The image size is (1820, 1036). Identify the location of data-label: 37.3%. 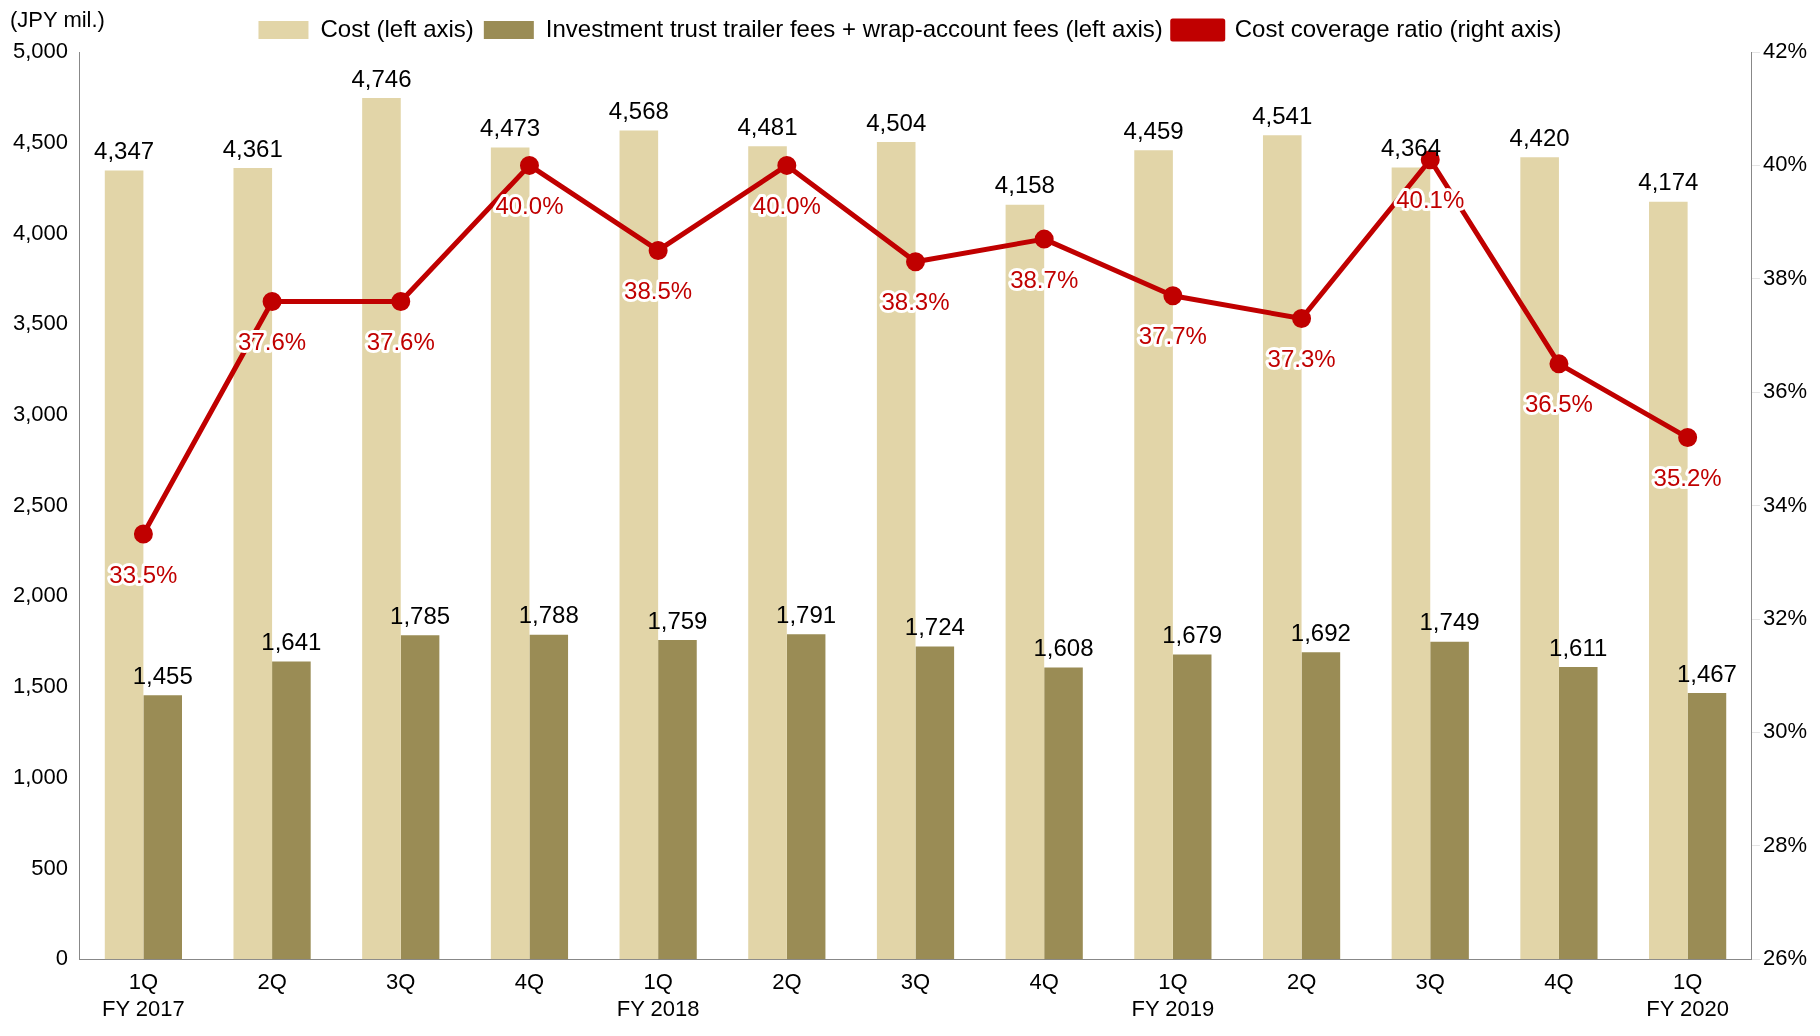
(1301, 359).